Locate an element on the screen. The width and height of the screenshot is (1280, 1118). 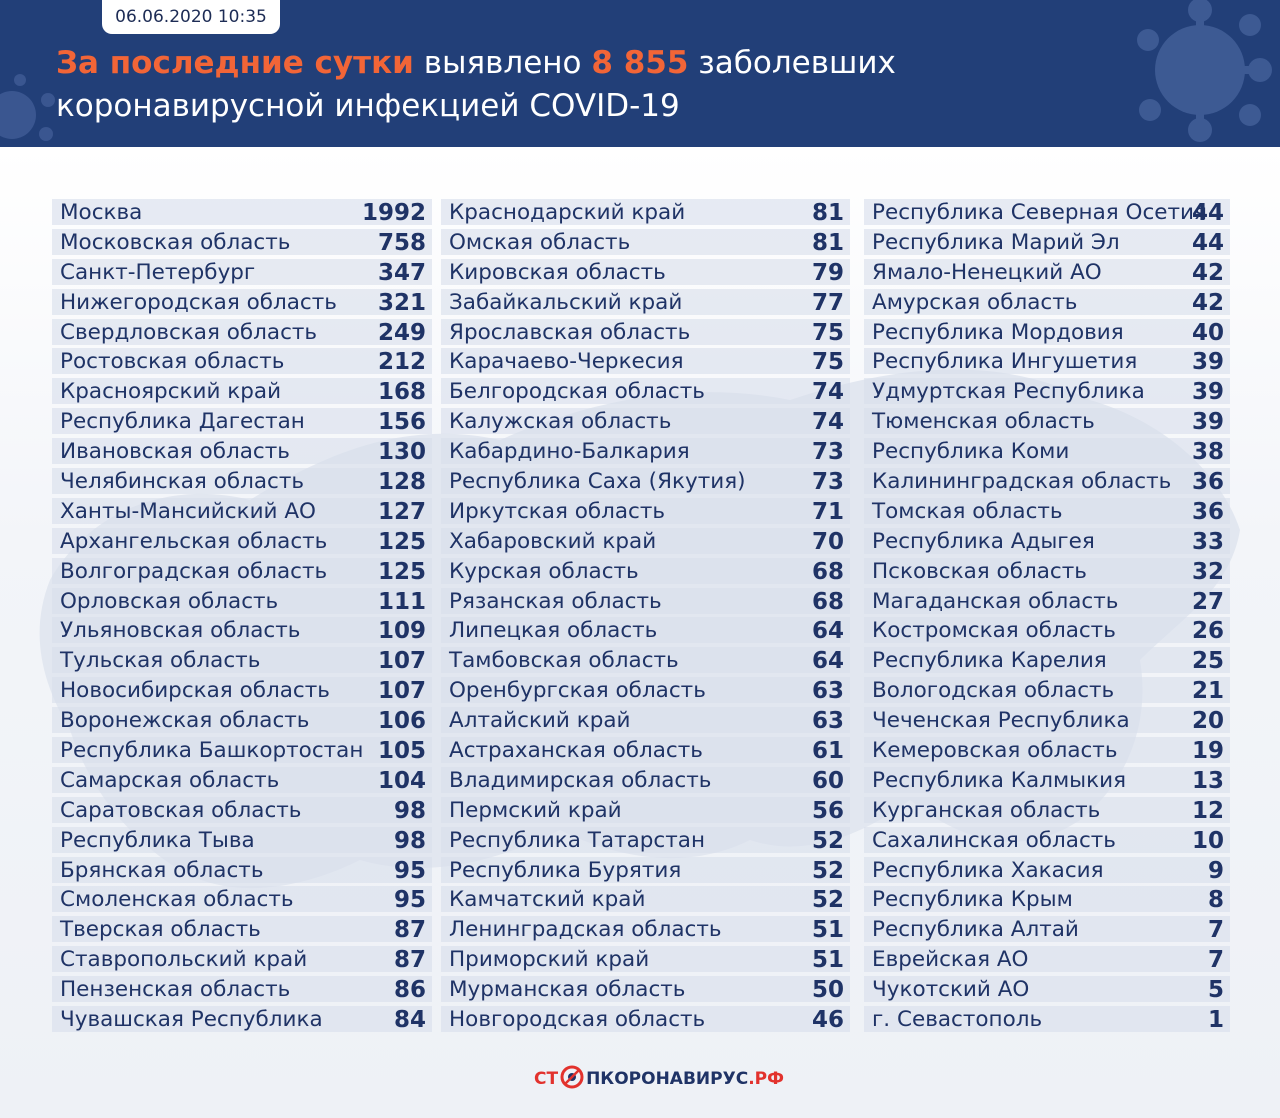
table-row: Республика Дагестан 156 is located at coordinates (242, 422).